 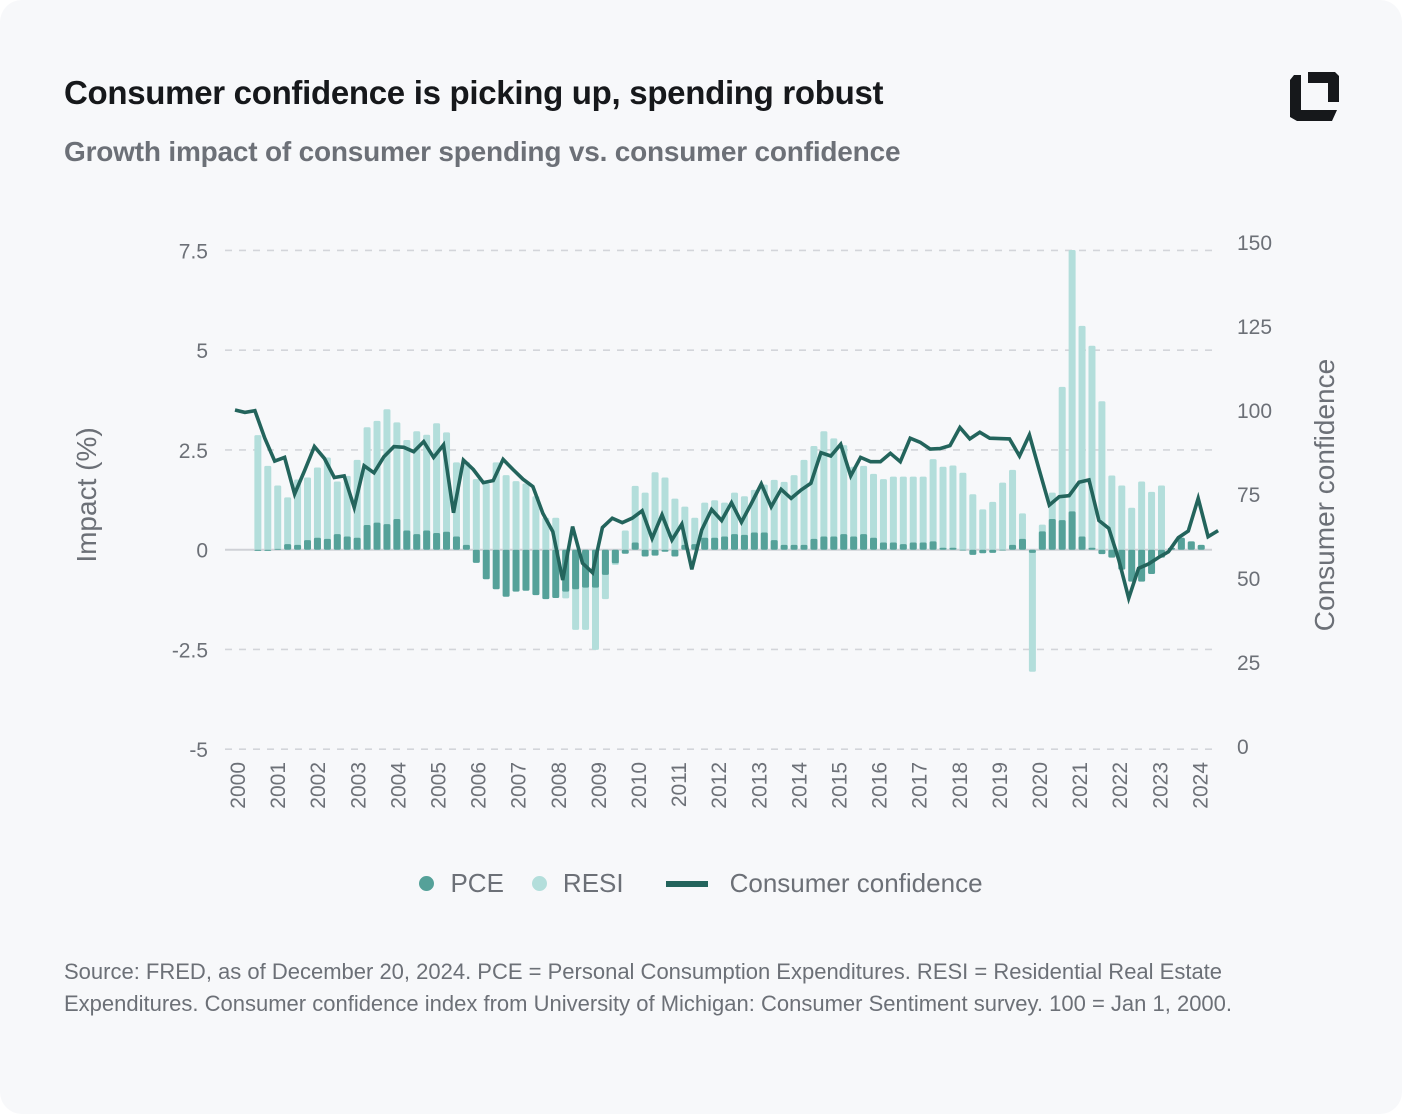 What do you see at coordinates (1248, 579) in the screenshot?
I see `y2-tick-label: 50` at bounding box center [1248, 579].